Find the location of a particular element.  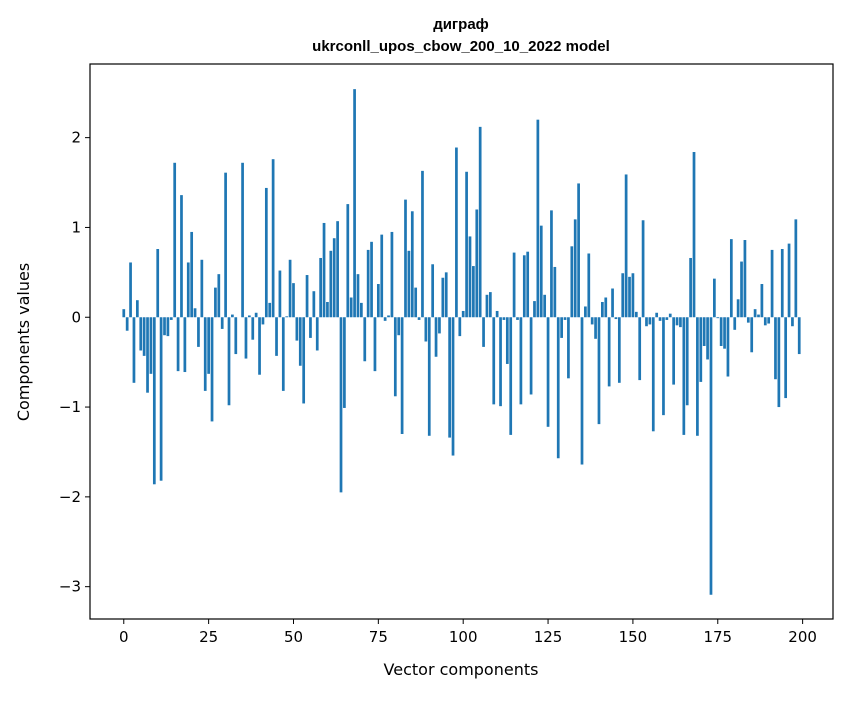

y-tick-label: −2 is located at coordinates (70, 497).